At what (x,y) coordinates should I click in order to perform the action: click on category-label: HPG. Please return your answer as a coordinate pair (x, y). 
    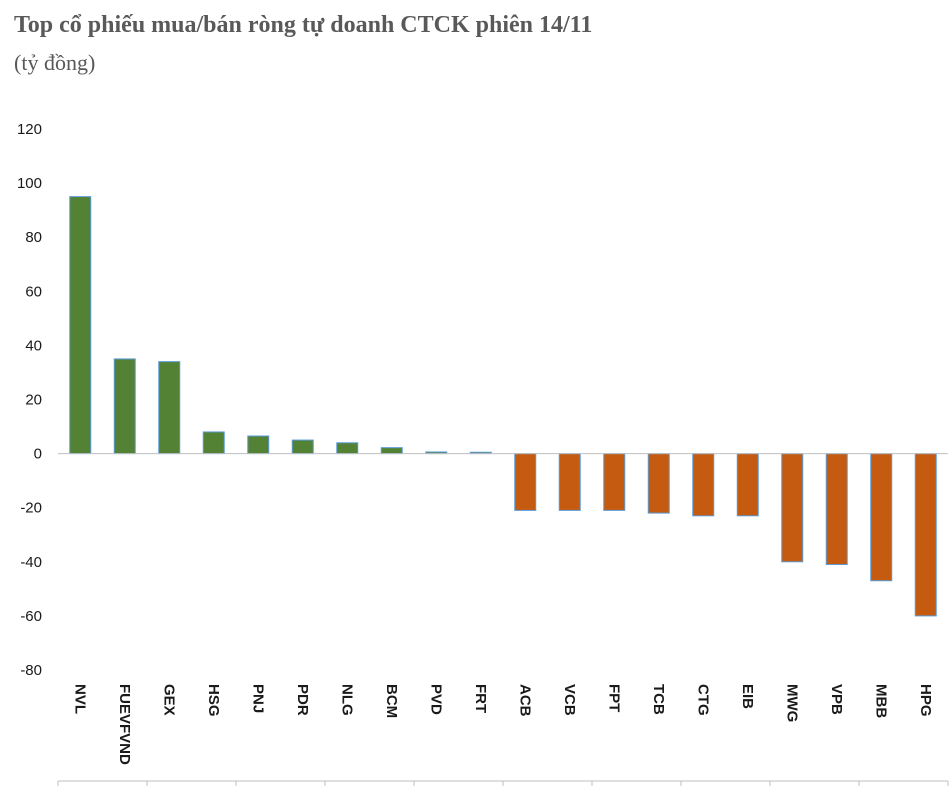
    Looking at the image, I should click on (925, 700).